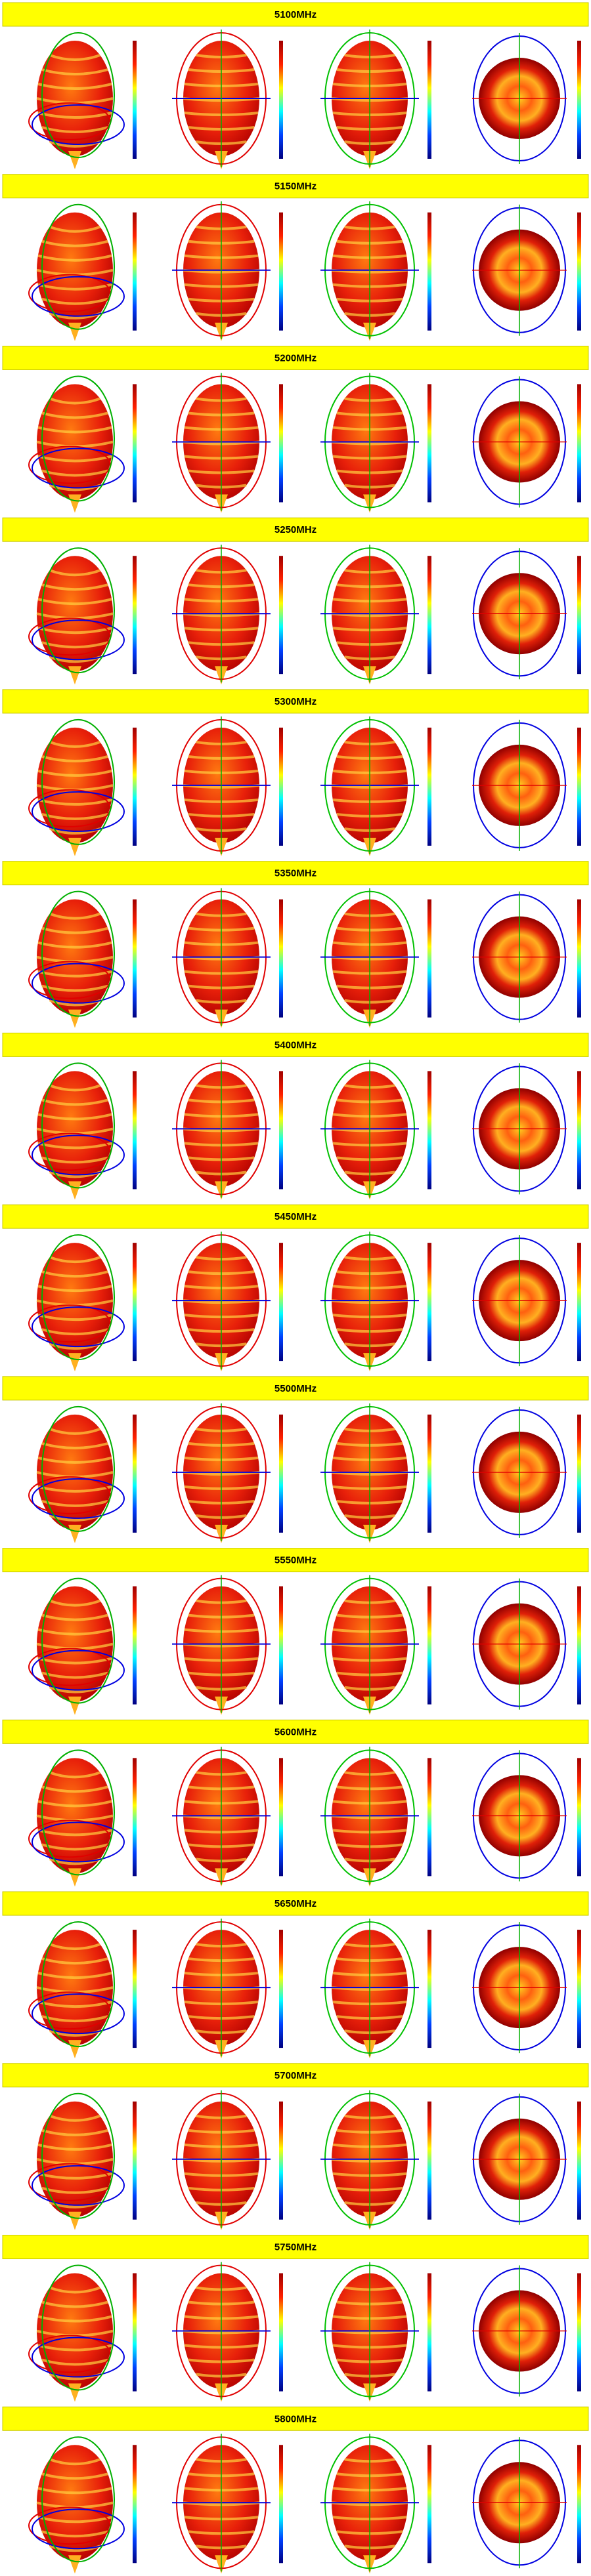 This screenshot has width=591, height=2576. I want to click on section-title: 5800MHz, so click(295, 2418).